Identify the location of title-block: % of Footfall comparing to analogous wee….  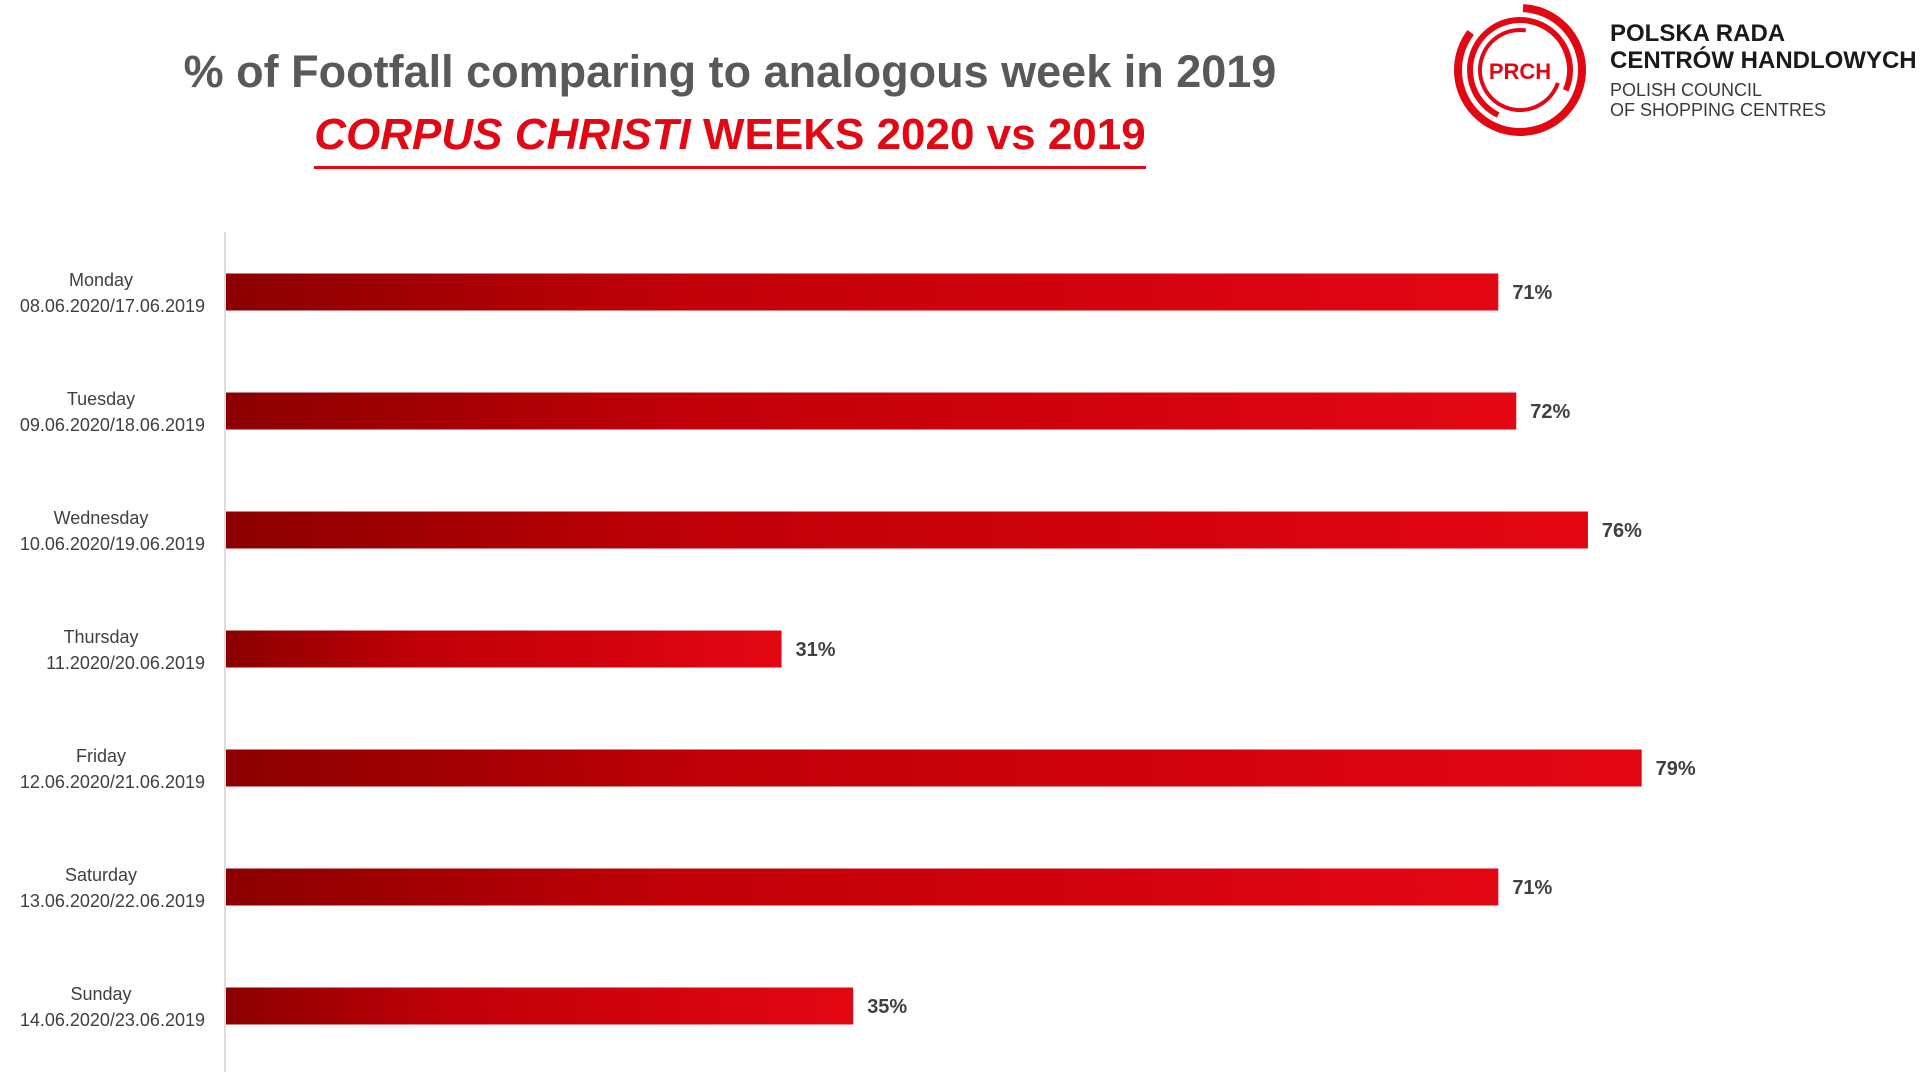
(730, 104).